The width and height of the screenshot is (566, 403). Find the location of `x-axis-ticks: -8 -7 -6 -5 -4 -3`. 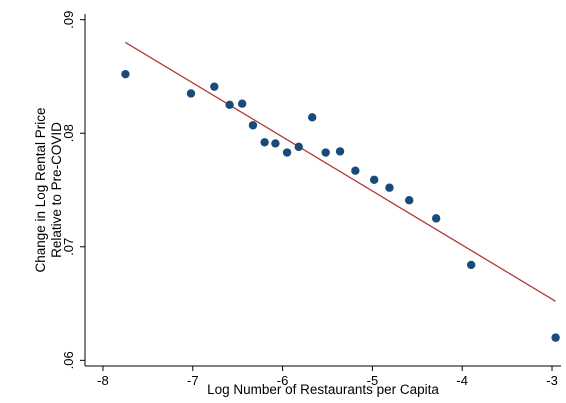

x-axis-ticks: -8 -7 -6 -5 -4 -3 is located at coordinates (327, 377).